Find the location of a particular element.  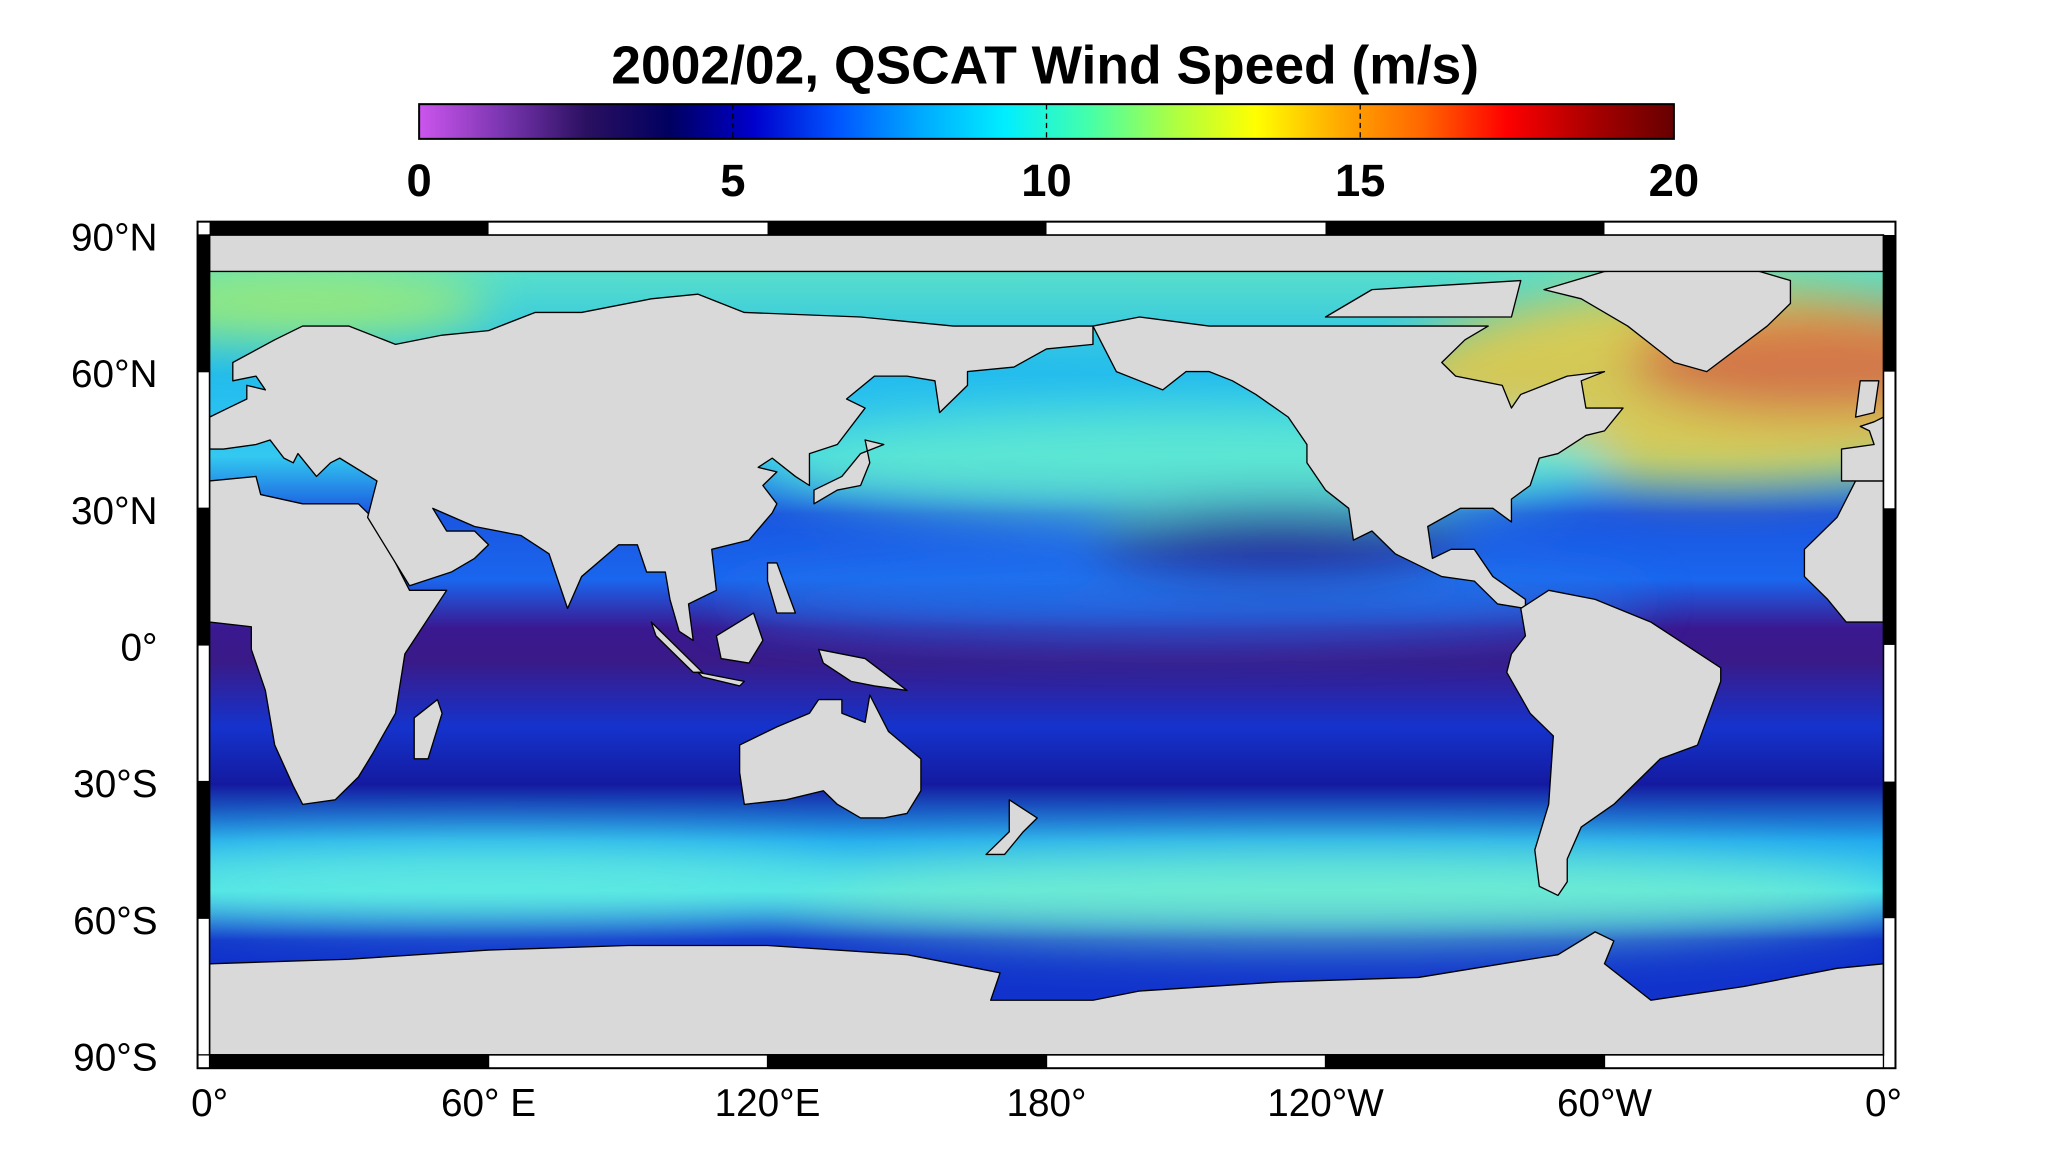

lon-tick-label: 180° is located at coordinates (1046, 1103).